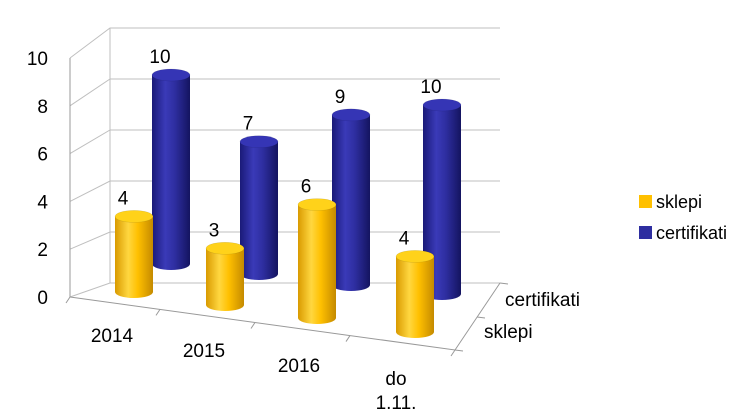  Describe the element at coordinates (340, 97) in the screenshot. I see `data-label: 9` at that location.